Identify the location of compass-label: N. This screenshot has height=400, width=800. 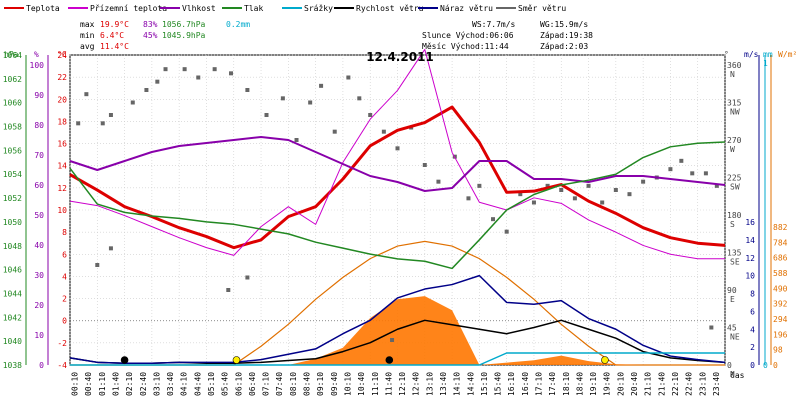
(732, 74).